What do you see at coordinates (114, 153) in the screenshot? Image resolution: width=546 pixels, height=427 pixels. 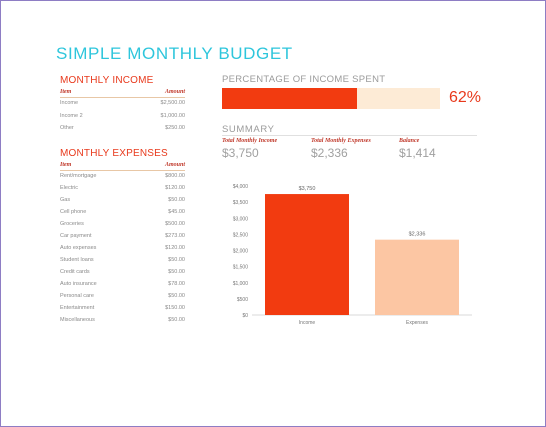 I see `expenses-heading: MONTHLY EXPENSES` at bounding box center [114, 153].